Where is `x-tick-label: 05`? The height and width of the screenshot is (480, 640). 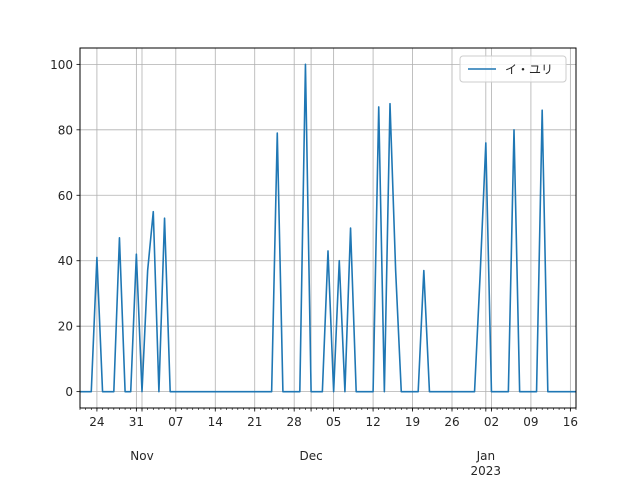 x-tick-label: 05 is located at coordinates (333, 422).